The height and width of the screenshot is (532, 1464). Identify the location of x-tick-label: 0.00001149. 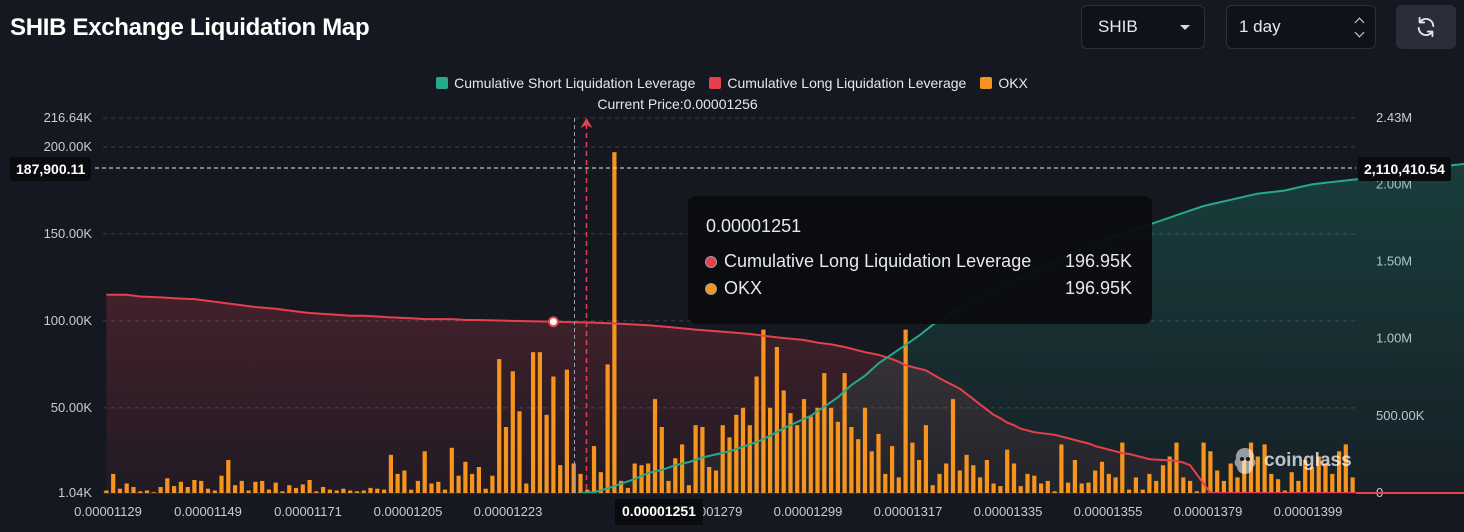
(208, 511).